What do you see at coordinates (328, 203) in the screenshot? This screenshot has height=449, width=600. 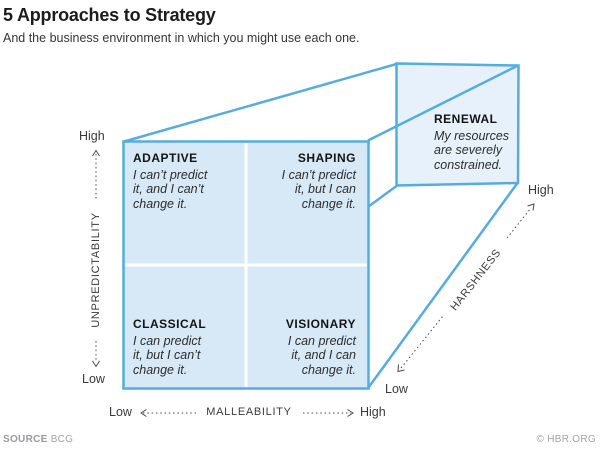 I see `quadrant-shaping-line: change it.` at bounding box center [328, 203].